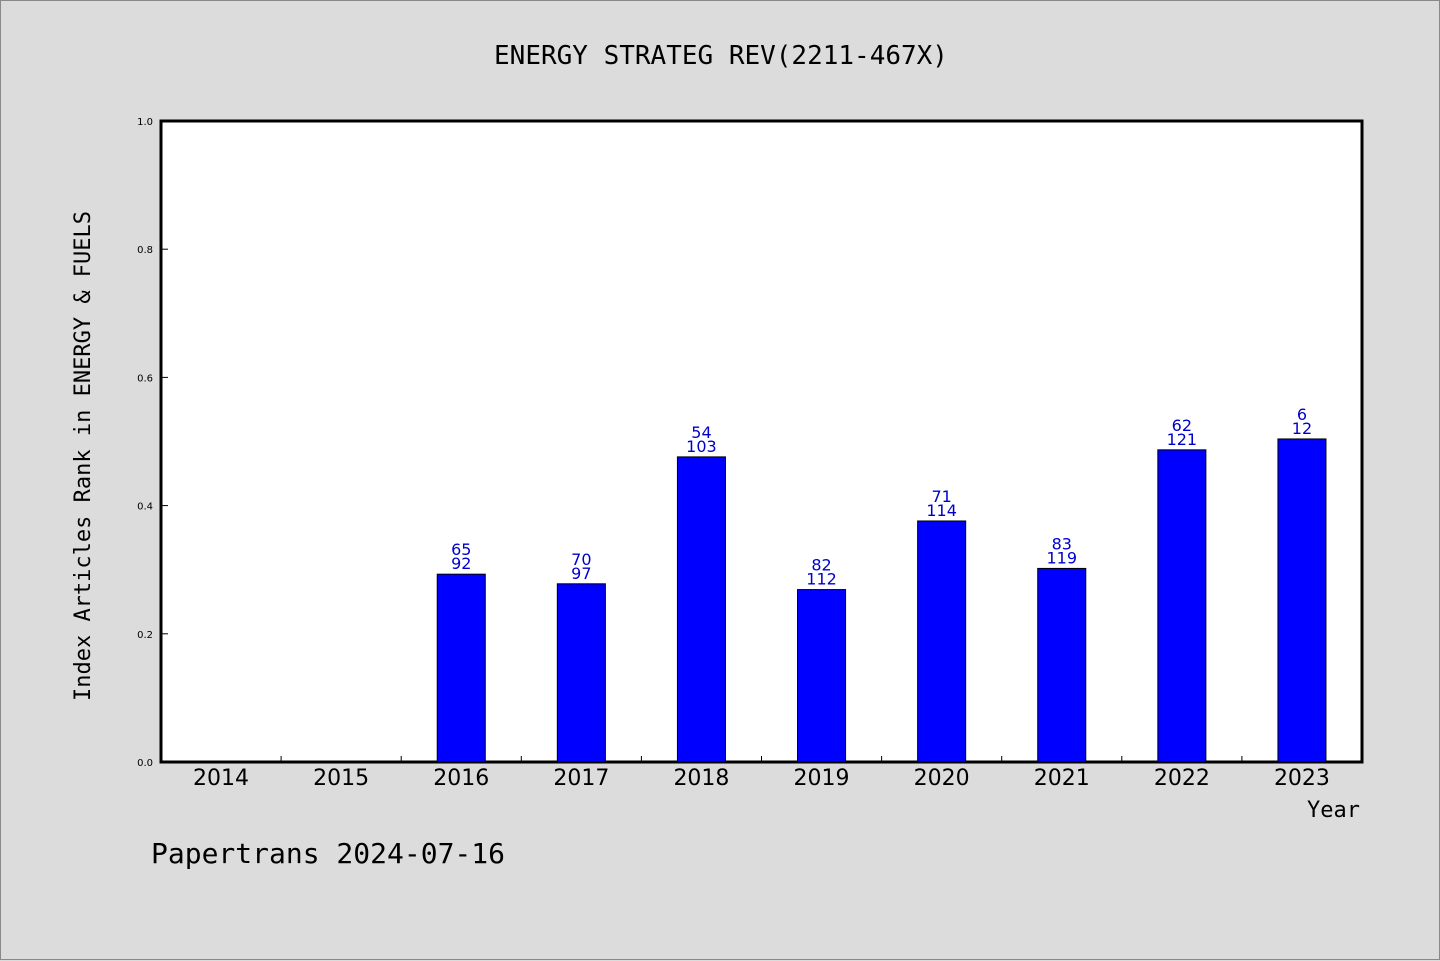  What do you see at coordinates (942, 641) in the screenshot?
I see `bar-2020` at bounding box center [942, 641].